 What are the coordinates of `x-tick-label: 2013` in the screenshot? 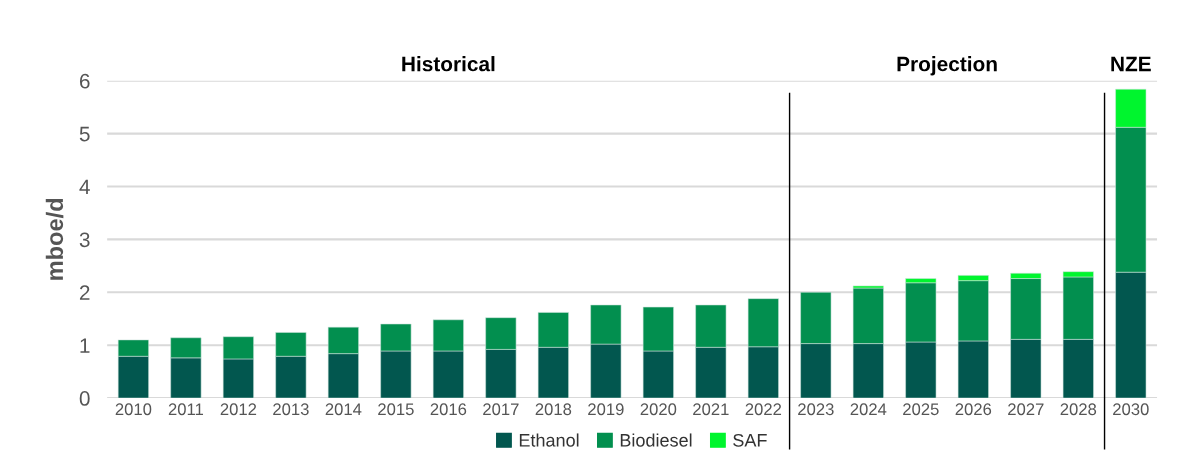 It's located at (291, 409).